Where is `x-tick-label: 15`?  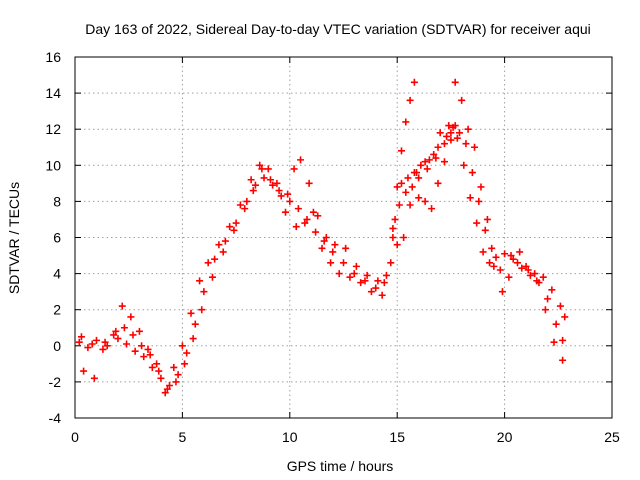 x-tick-label: 15 is located at coordinates (397, 437).